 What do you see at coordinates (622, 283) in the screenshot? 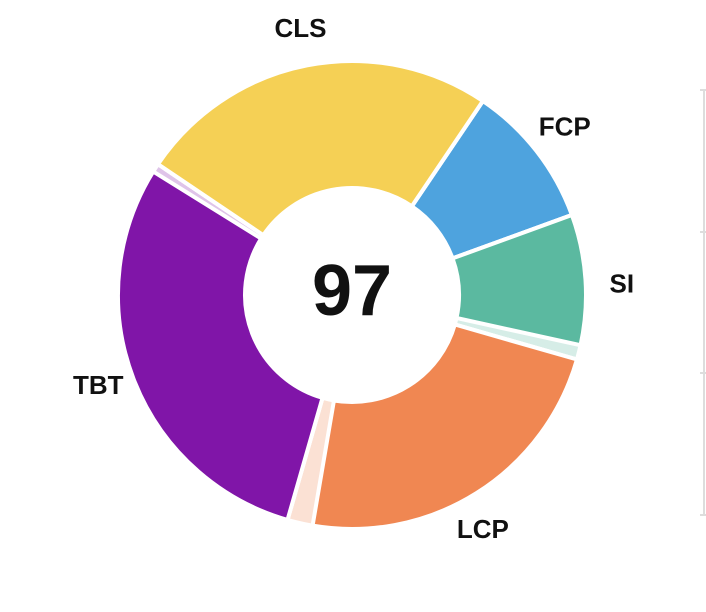
I see `metric-label: SI` at bounding box center [622, 283].